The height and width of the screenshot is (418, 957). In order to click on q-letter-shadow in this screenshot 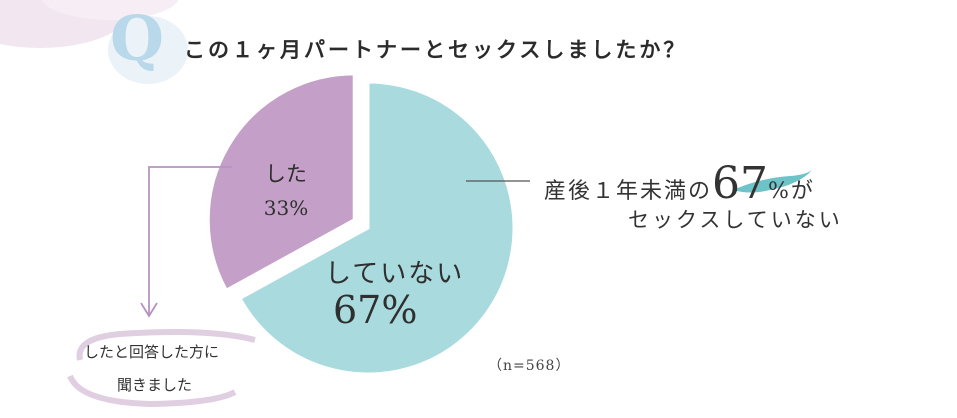, I will do `click(148, 50)`.